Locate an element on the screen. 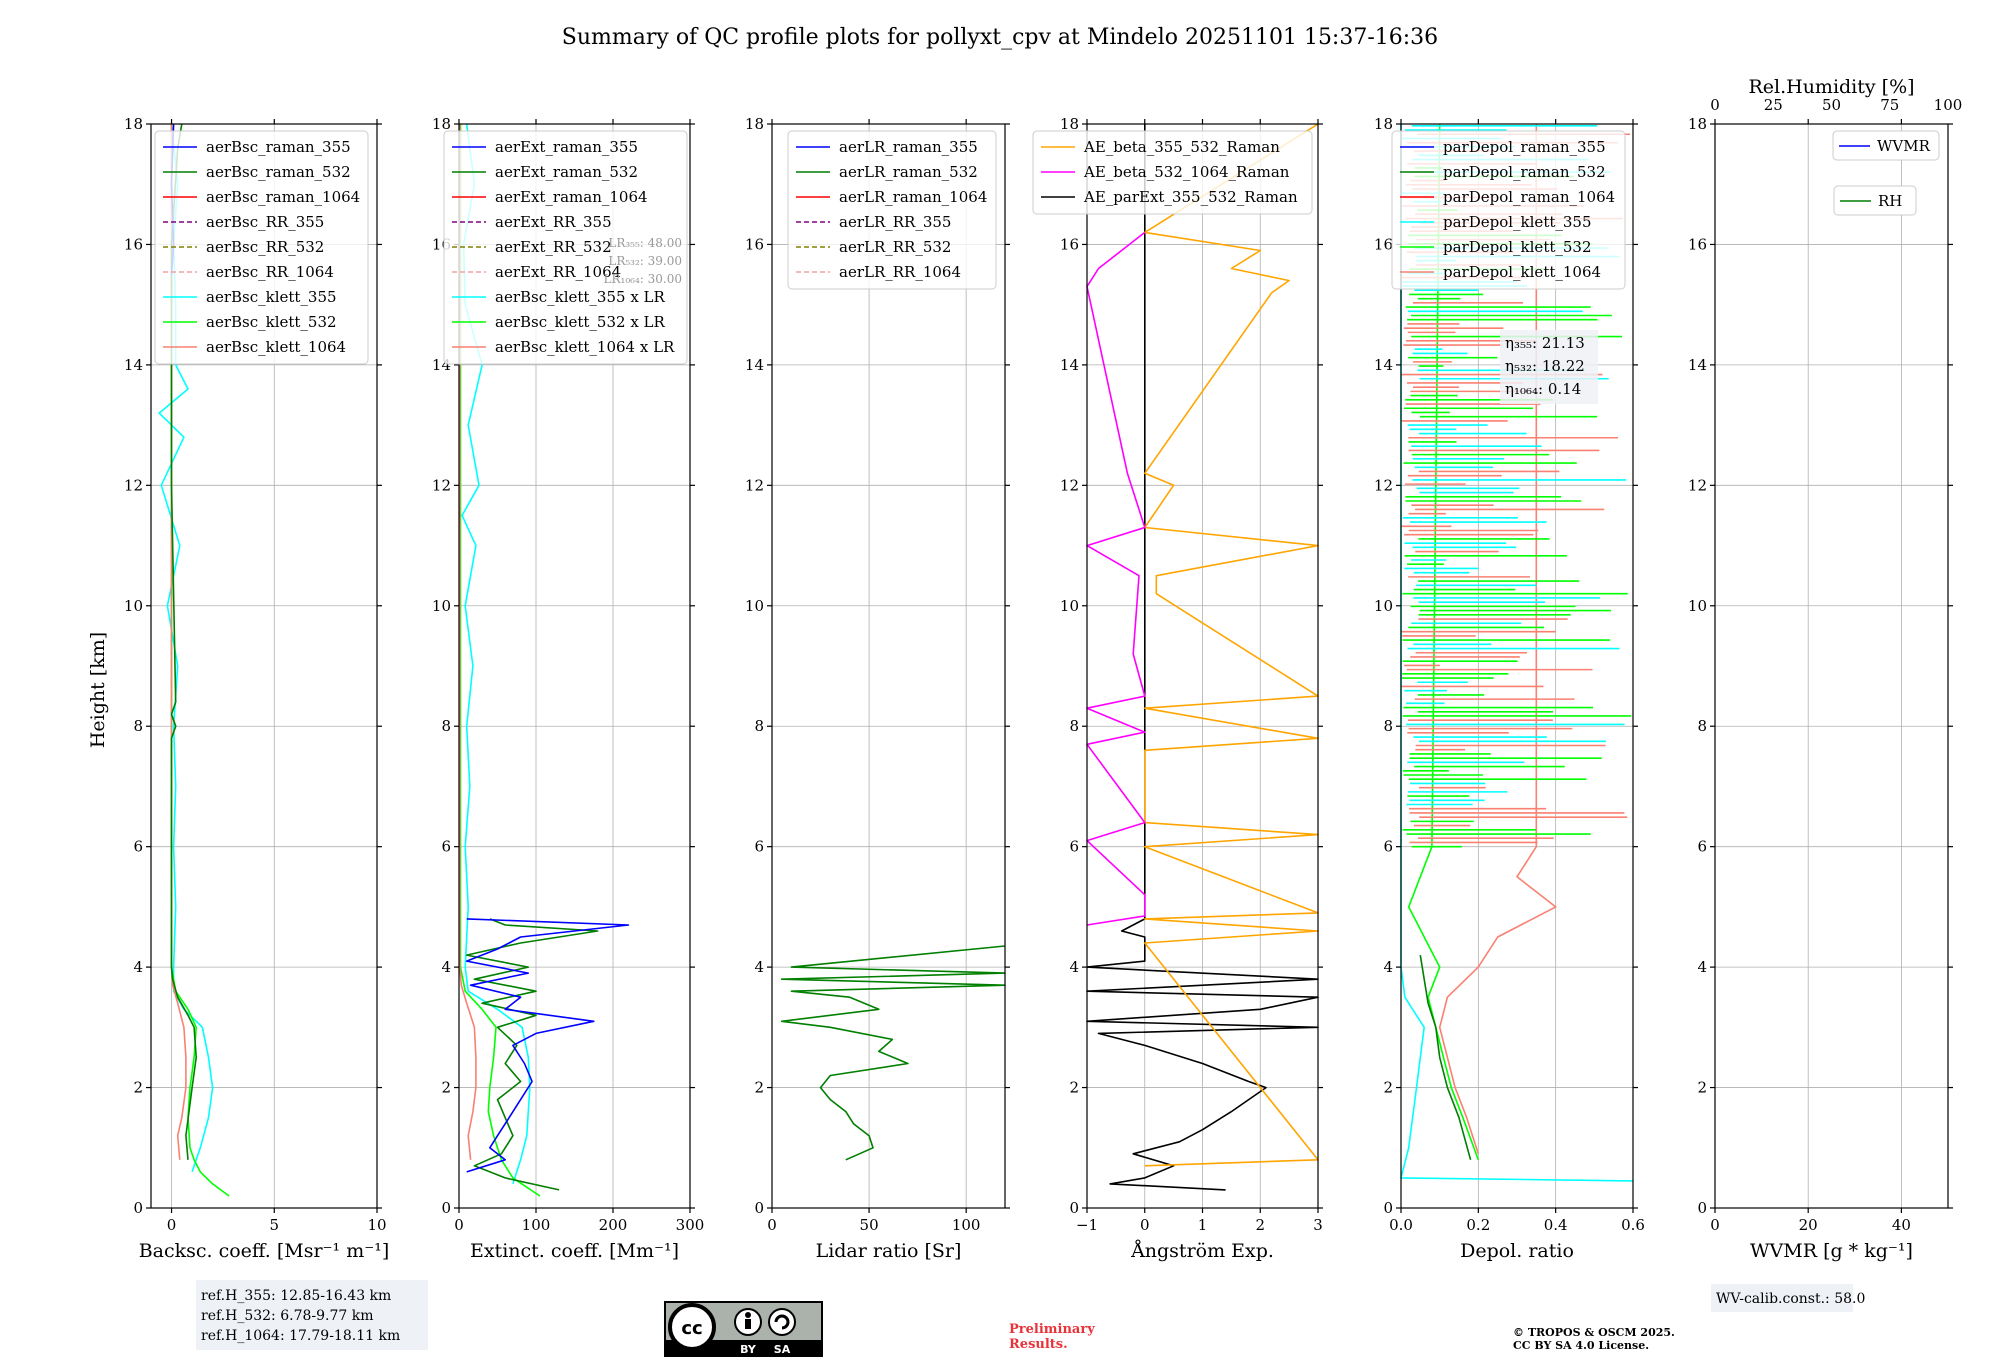  legend-label-depol-2: parDepol_raman_1064 is located at coordinates (1529, 197).